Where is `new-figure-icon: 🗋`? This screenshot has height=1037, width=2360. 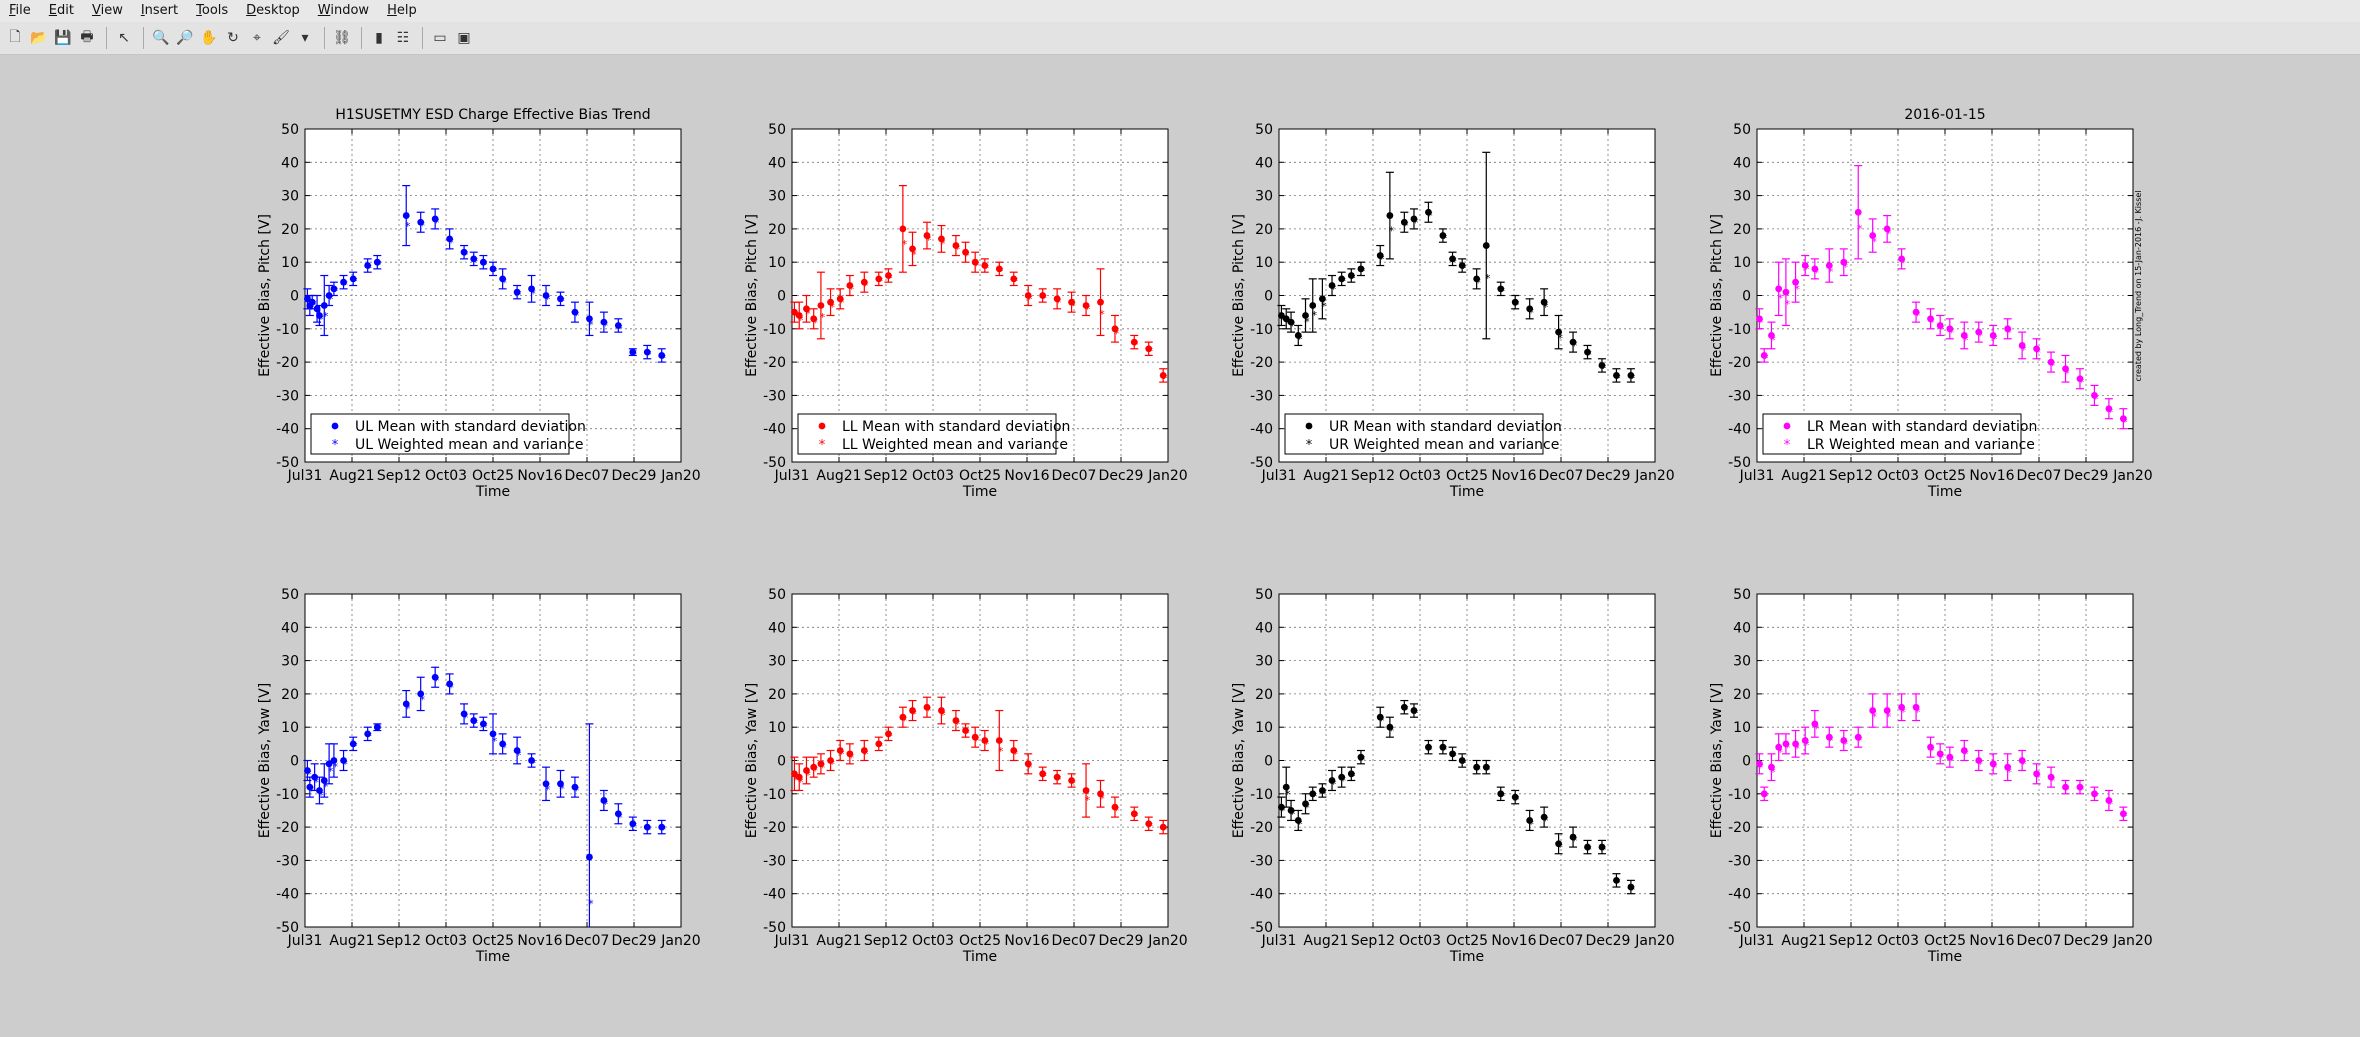 new-figure-icon: 🗋 is located at coordinates (15, 37).